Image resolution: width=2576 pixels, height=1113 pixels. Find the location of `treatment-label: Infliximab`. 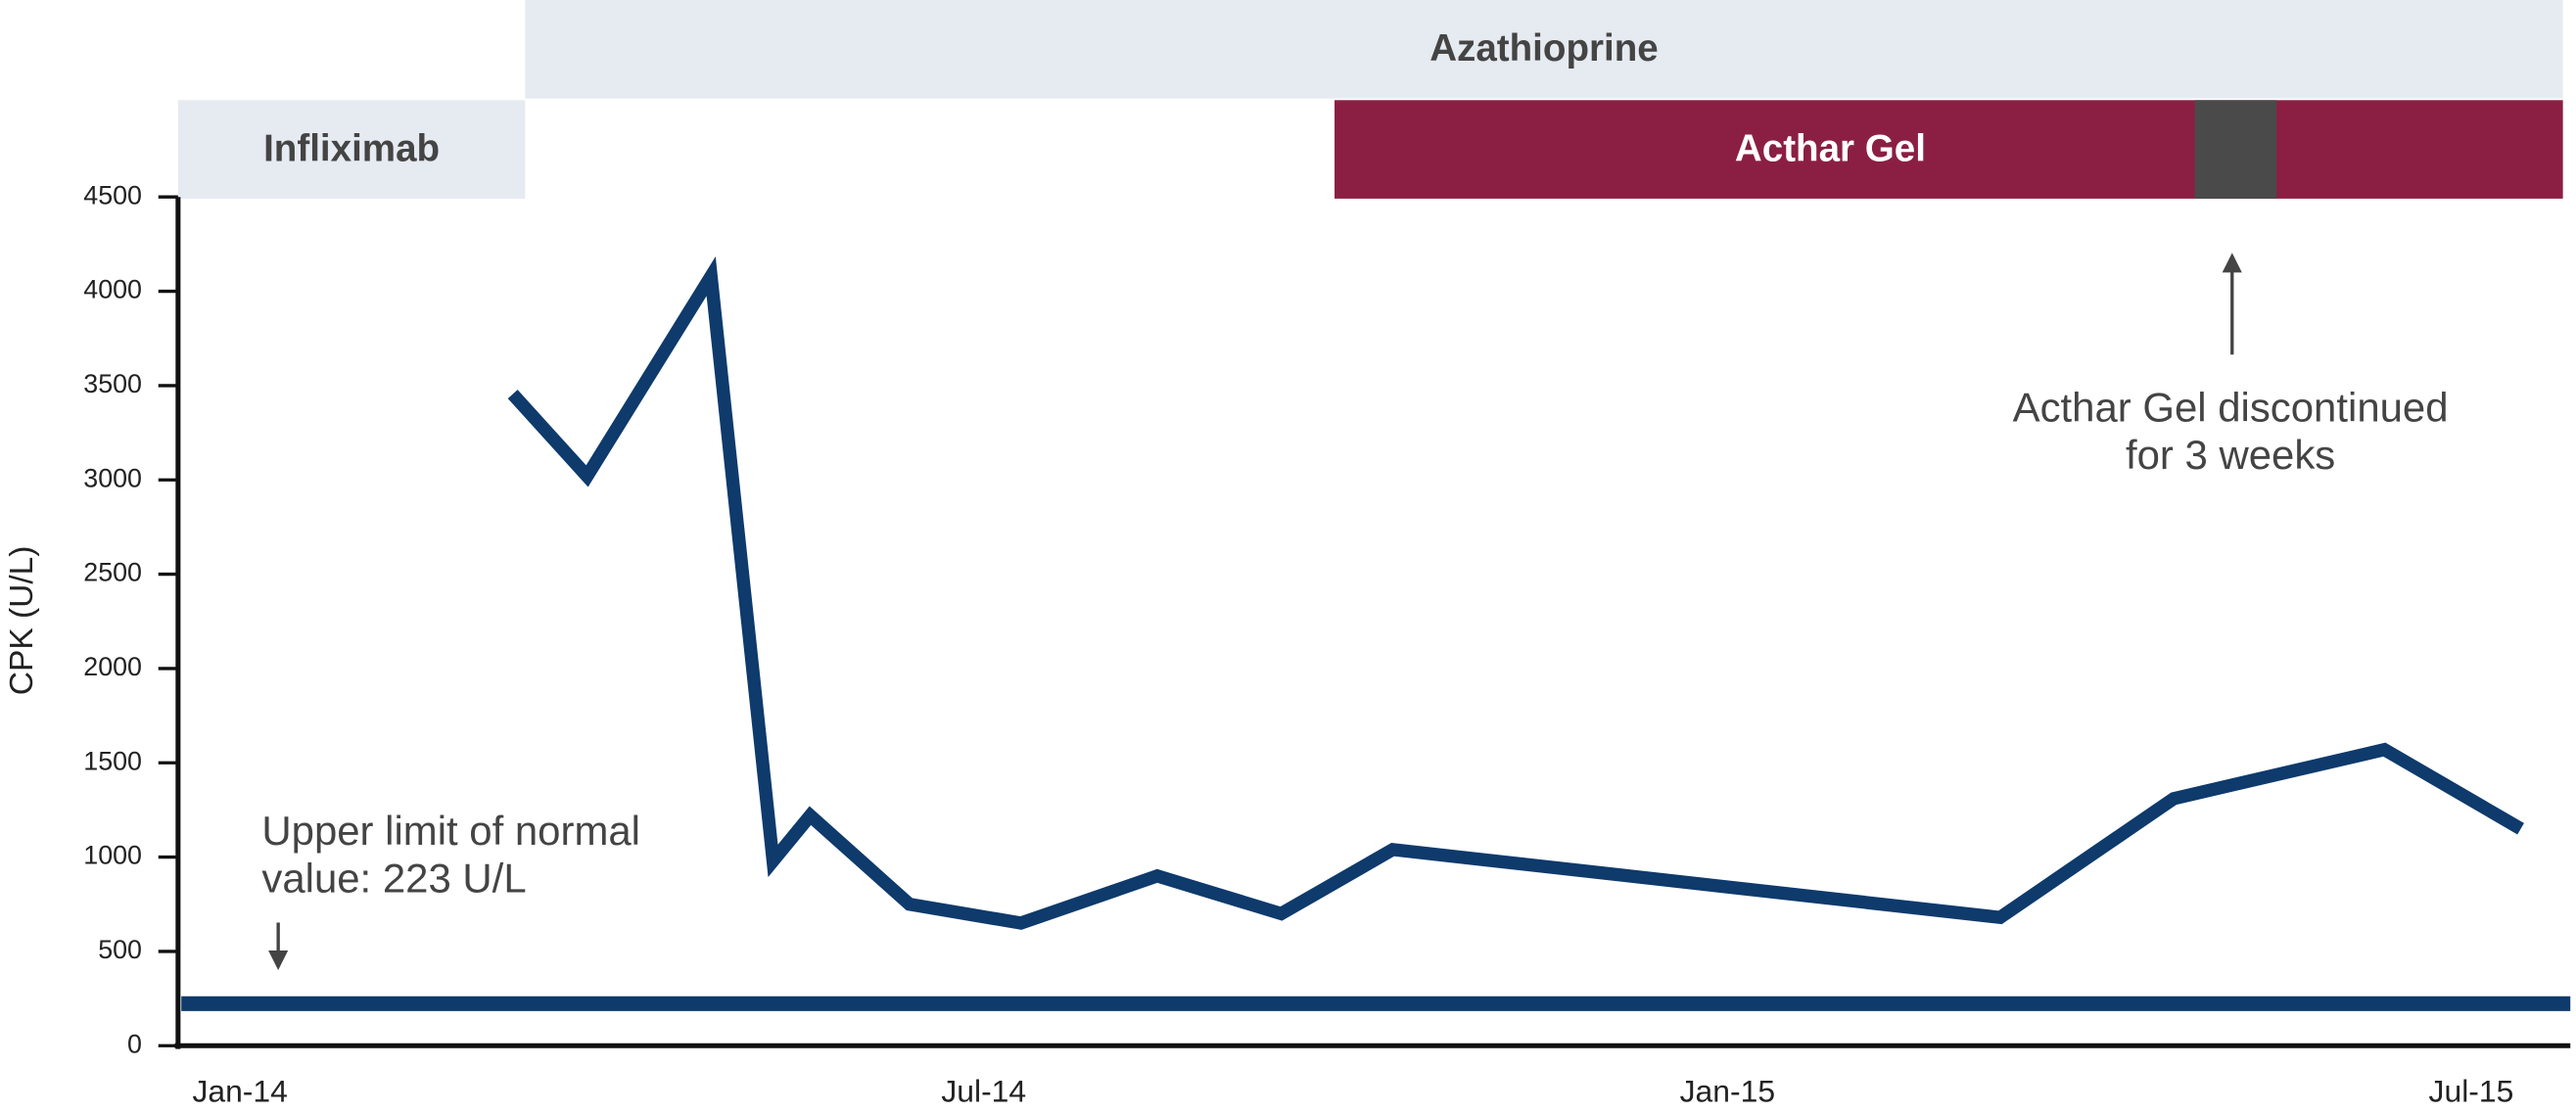

treatment-label: Infliximab is located at coordinates (351, 148).